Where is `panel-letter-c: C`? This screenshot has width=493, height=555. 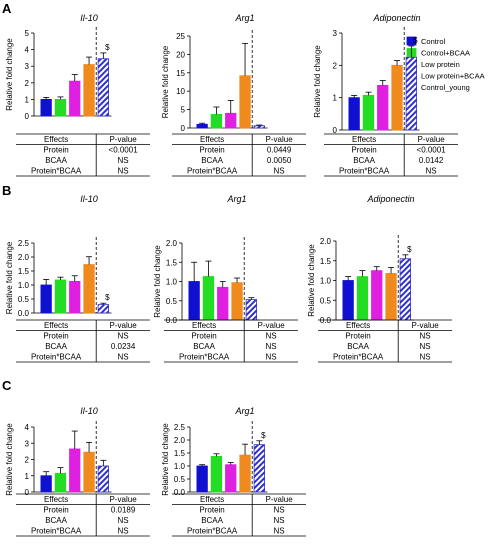 panel-letter-c: C is located at coordinates (7, 385).